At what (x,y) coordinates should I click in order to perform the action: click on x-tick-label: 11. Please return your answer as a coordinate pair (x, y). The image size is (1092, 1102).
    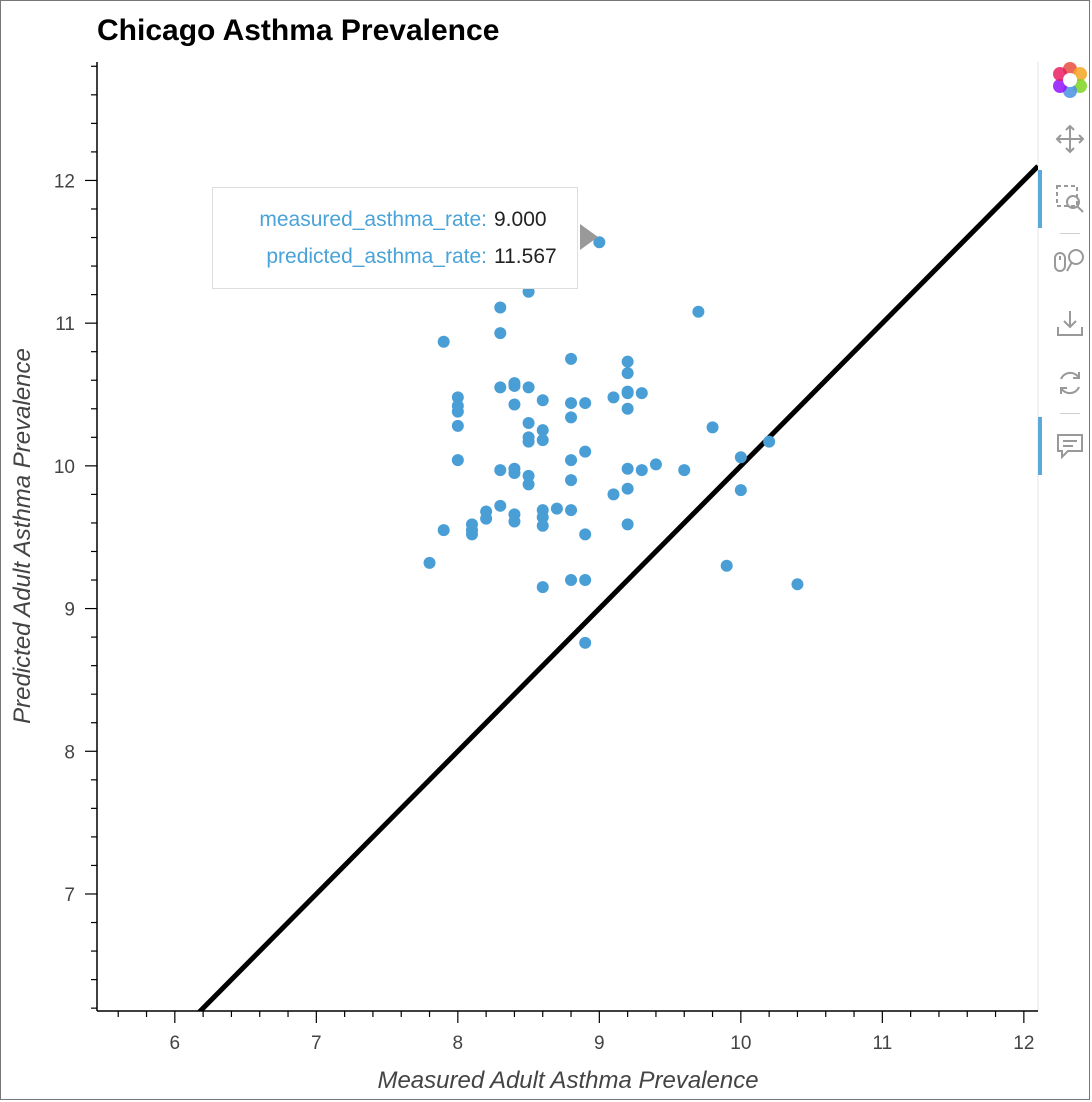
    Looking at the image, I should click on (882, 1043).